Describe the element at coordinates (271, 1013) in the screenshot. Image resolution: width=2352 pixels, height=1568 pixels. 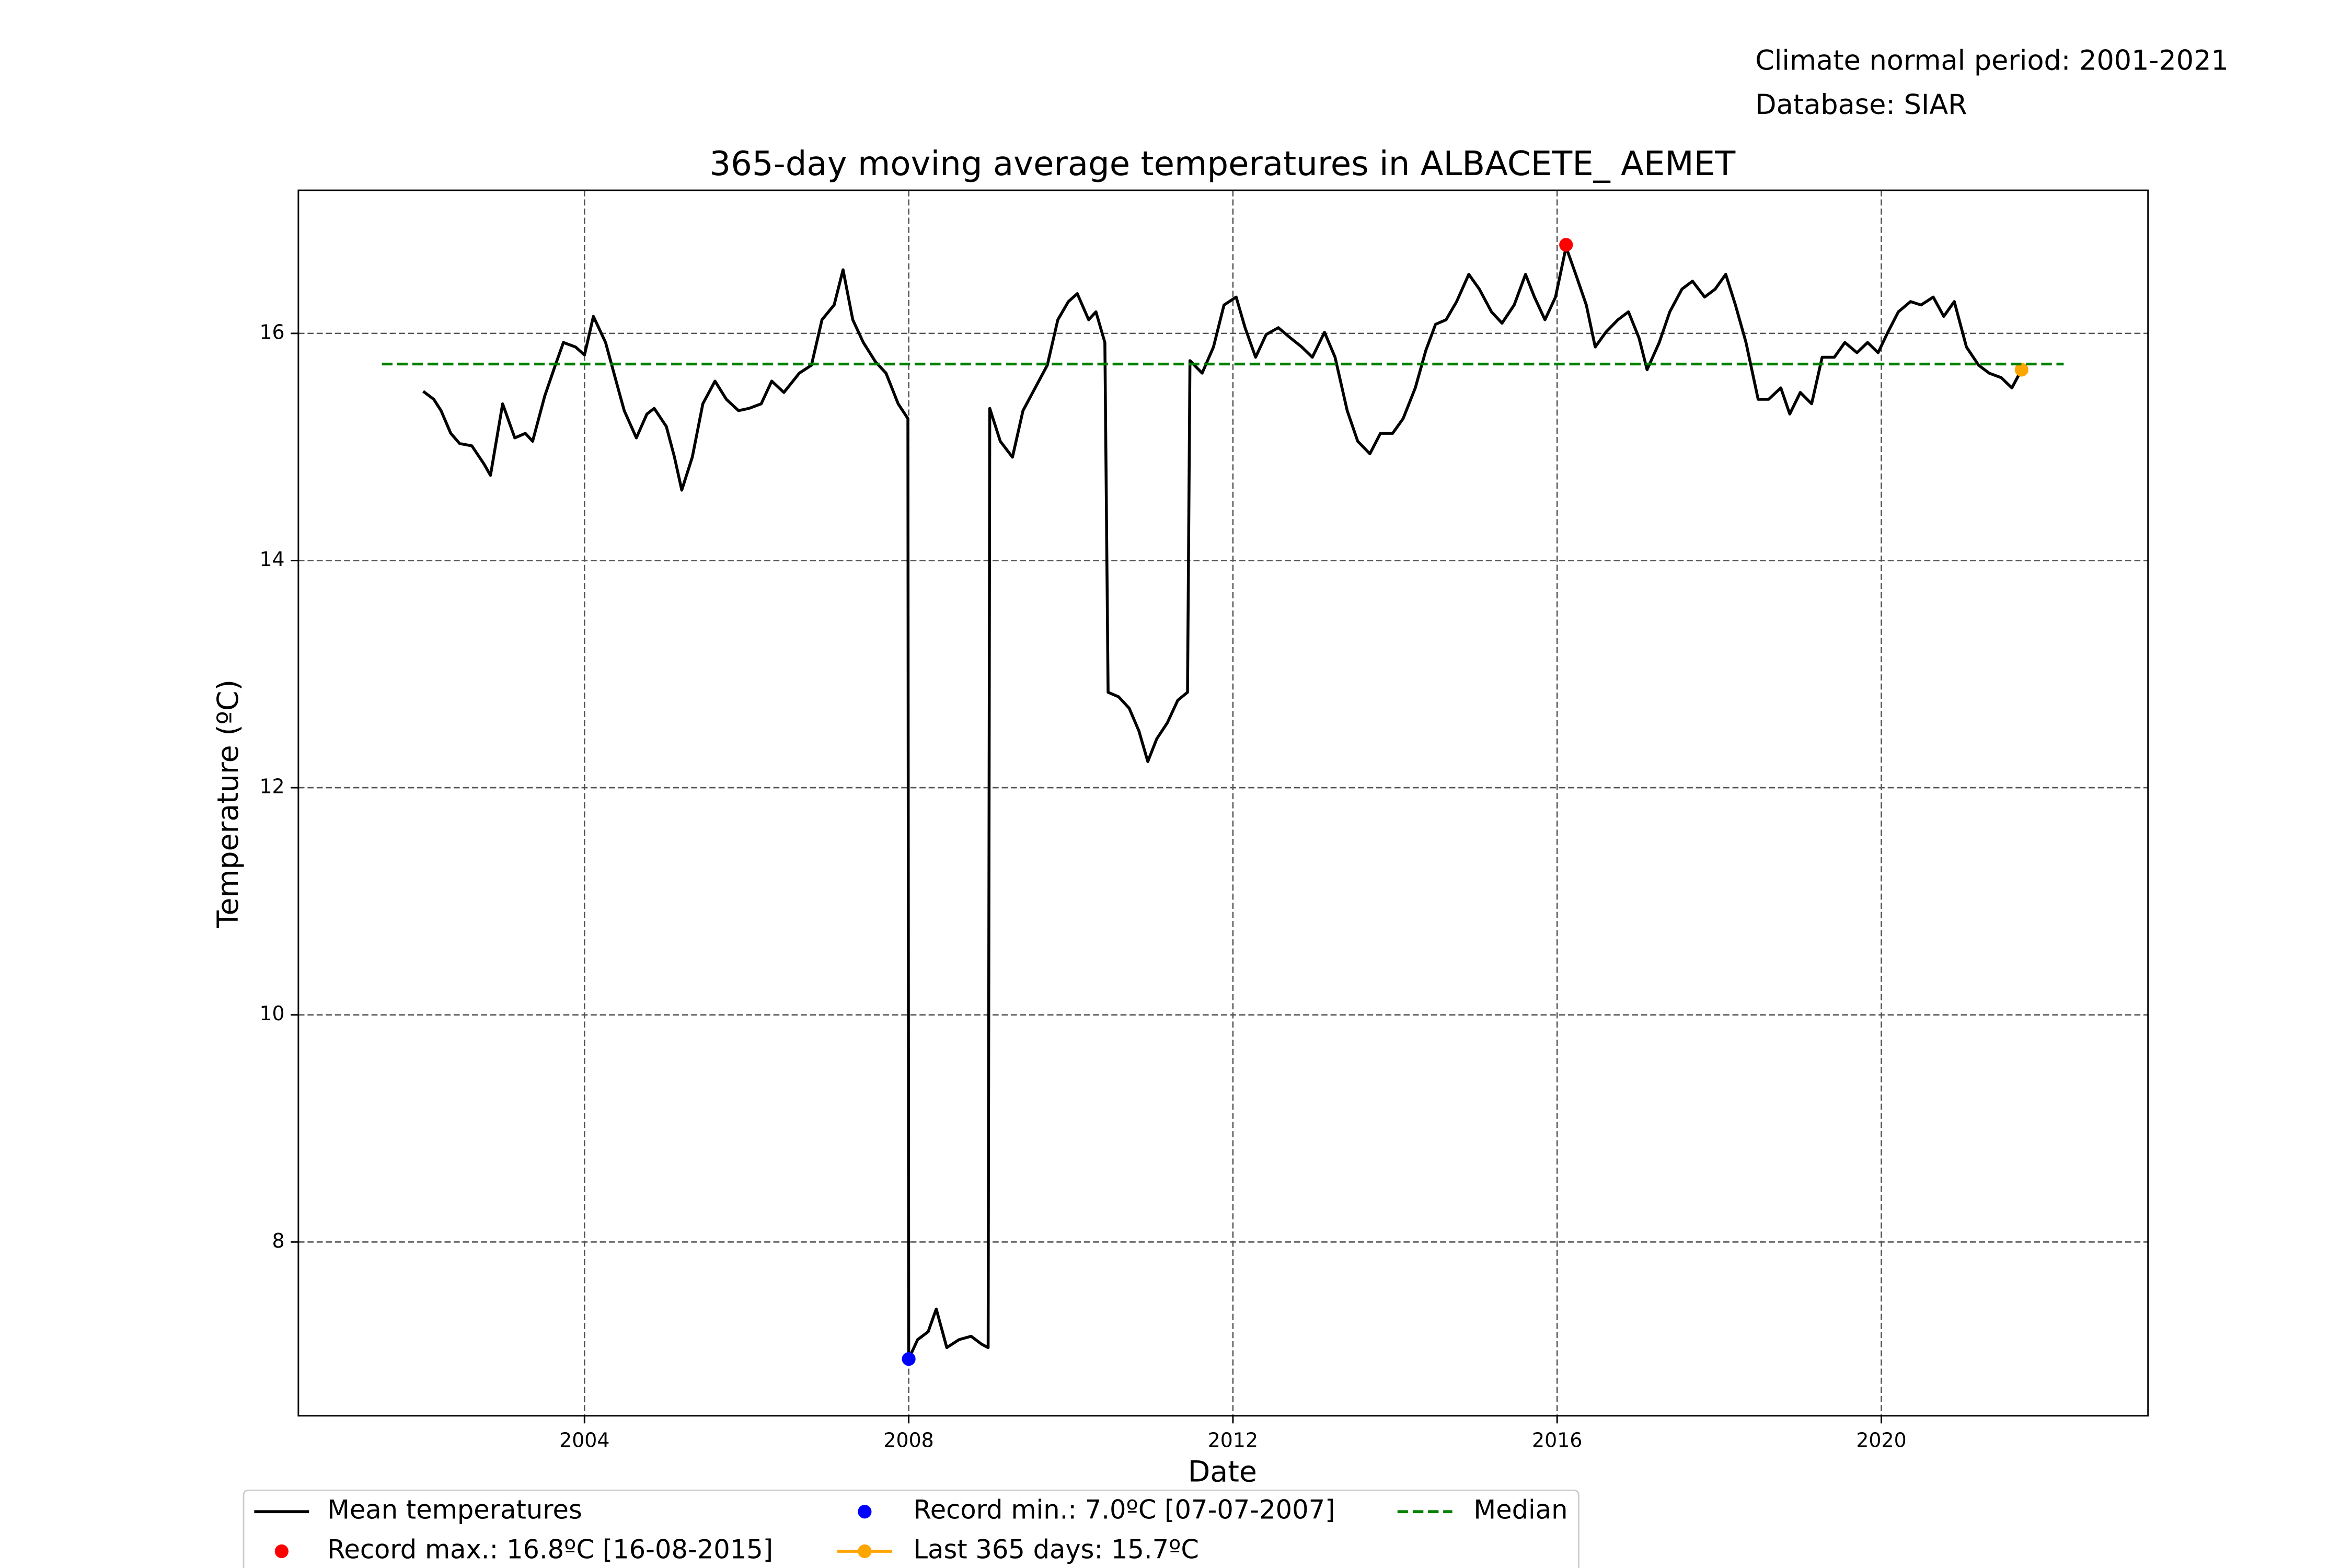
I see `y-tick-label: 10` at that location.